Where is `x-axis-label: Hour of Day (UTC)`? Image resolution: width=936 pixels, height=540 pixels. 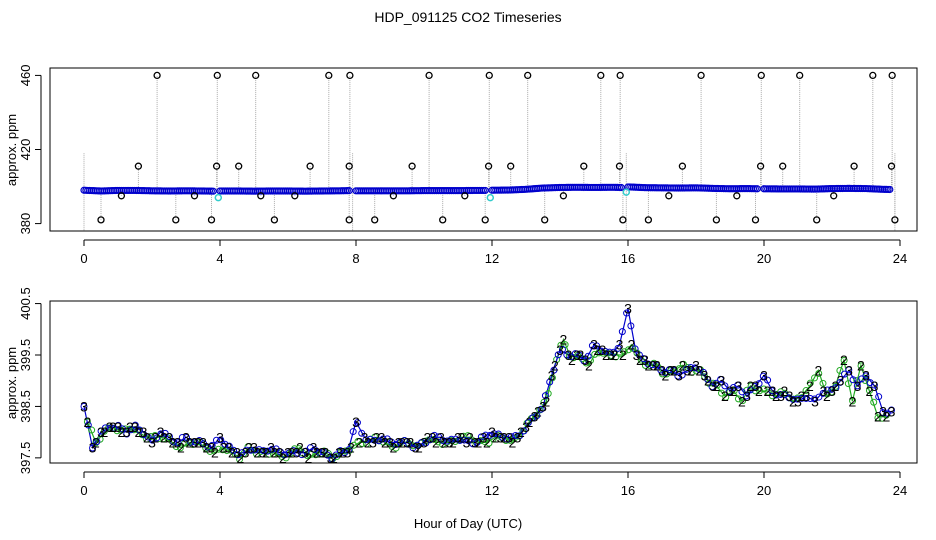
x-axis-label: Hour of Day (UTC) is located at coordinates (468, 523).